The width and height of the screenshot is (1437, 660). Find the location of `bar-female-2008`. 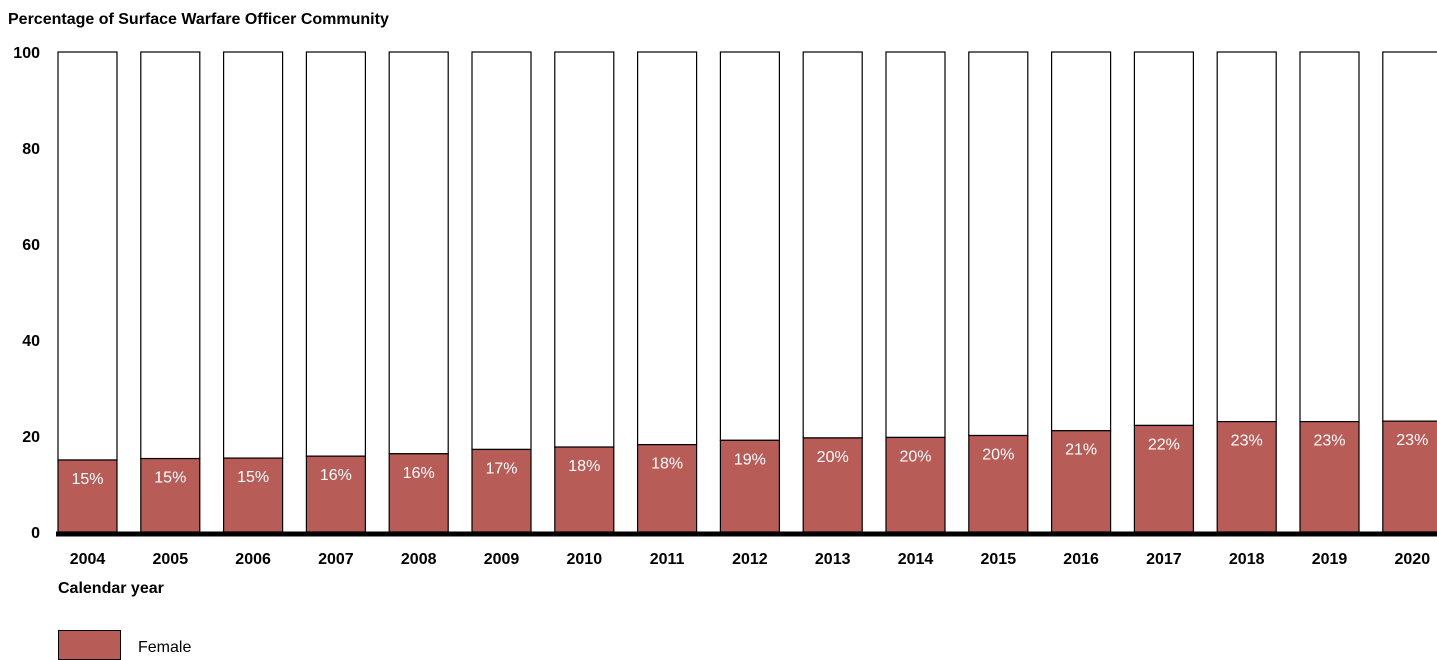

bar-female-2008 is located at coordinates (418, 493).